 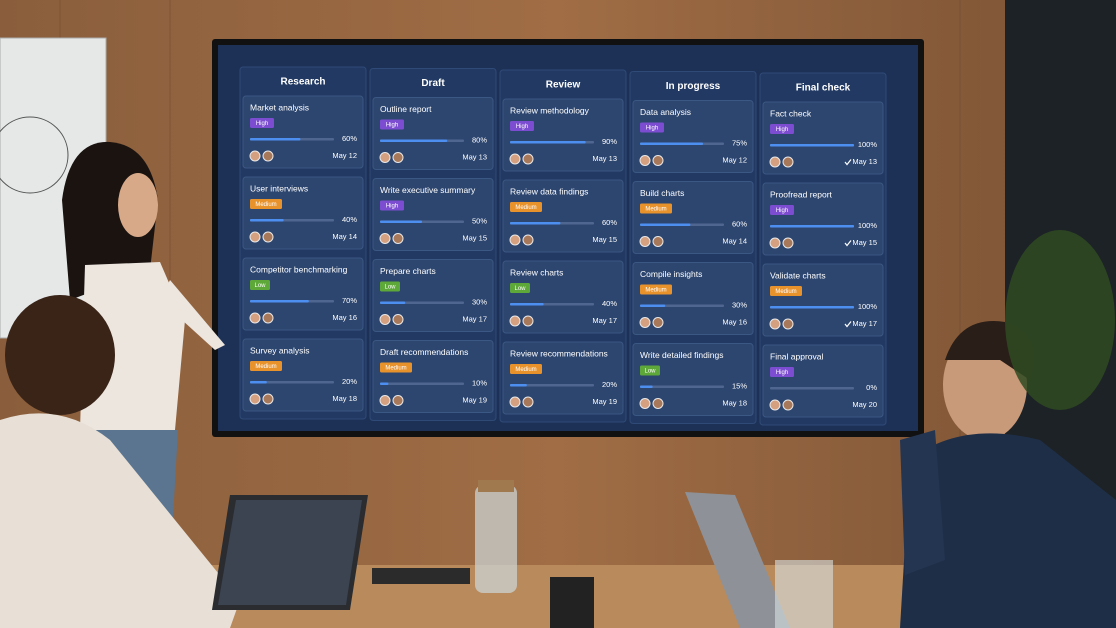 What do you see at coordinates (424, 352) in the screenshot?
I see `card-title: Draft recommendations` at bounding box center [424, 352].